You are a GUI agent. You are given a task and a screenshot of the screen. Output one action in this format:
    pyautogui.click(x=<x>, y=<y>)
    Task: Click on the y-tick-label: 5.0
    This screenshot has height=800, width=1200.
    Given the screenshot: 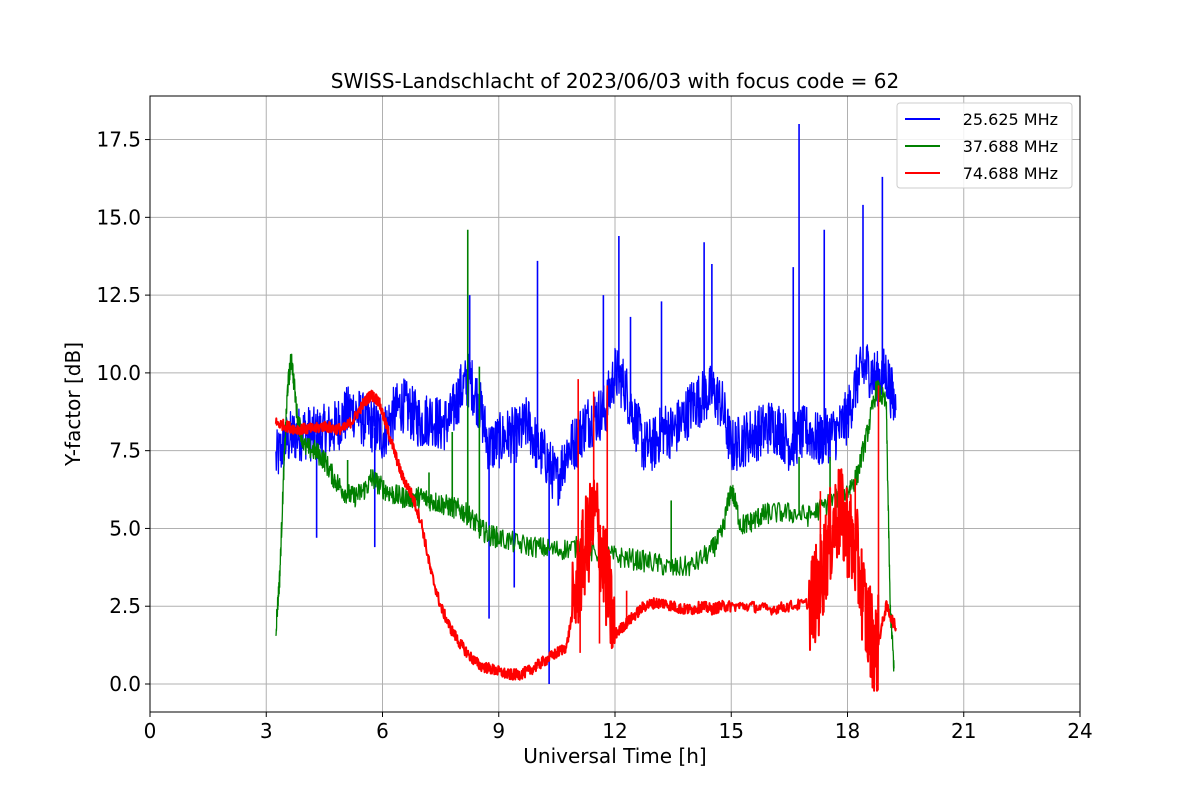 What is the action you would take?
    pyautogui.click(x=125, y=528)
    